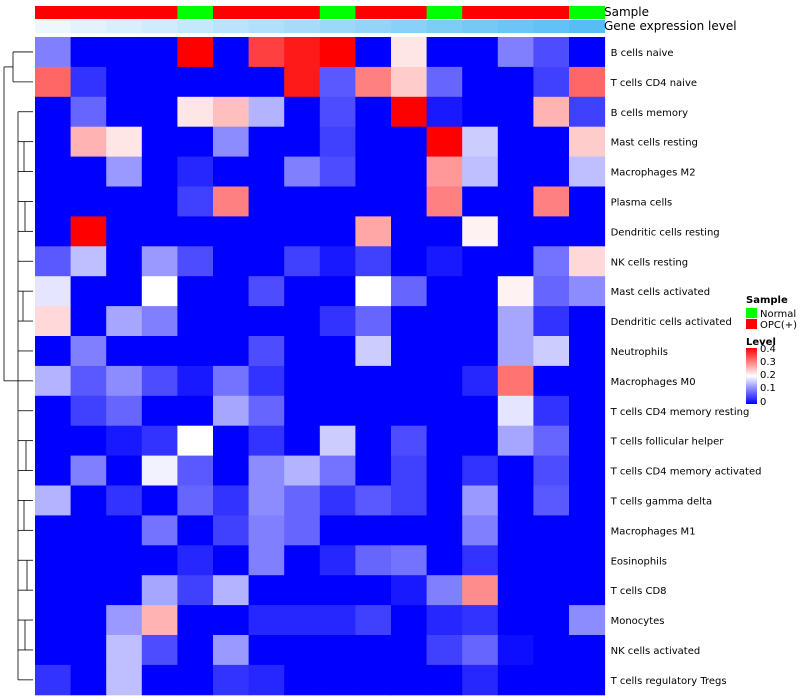 Image resolution: width=800 pixels, height=700 pixels. Describe the element at coordinates (653, 83) in the screenshot. I see `row-label: T cells CD4 naive` at that location.